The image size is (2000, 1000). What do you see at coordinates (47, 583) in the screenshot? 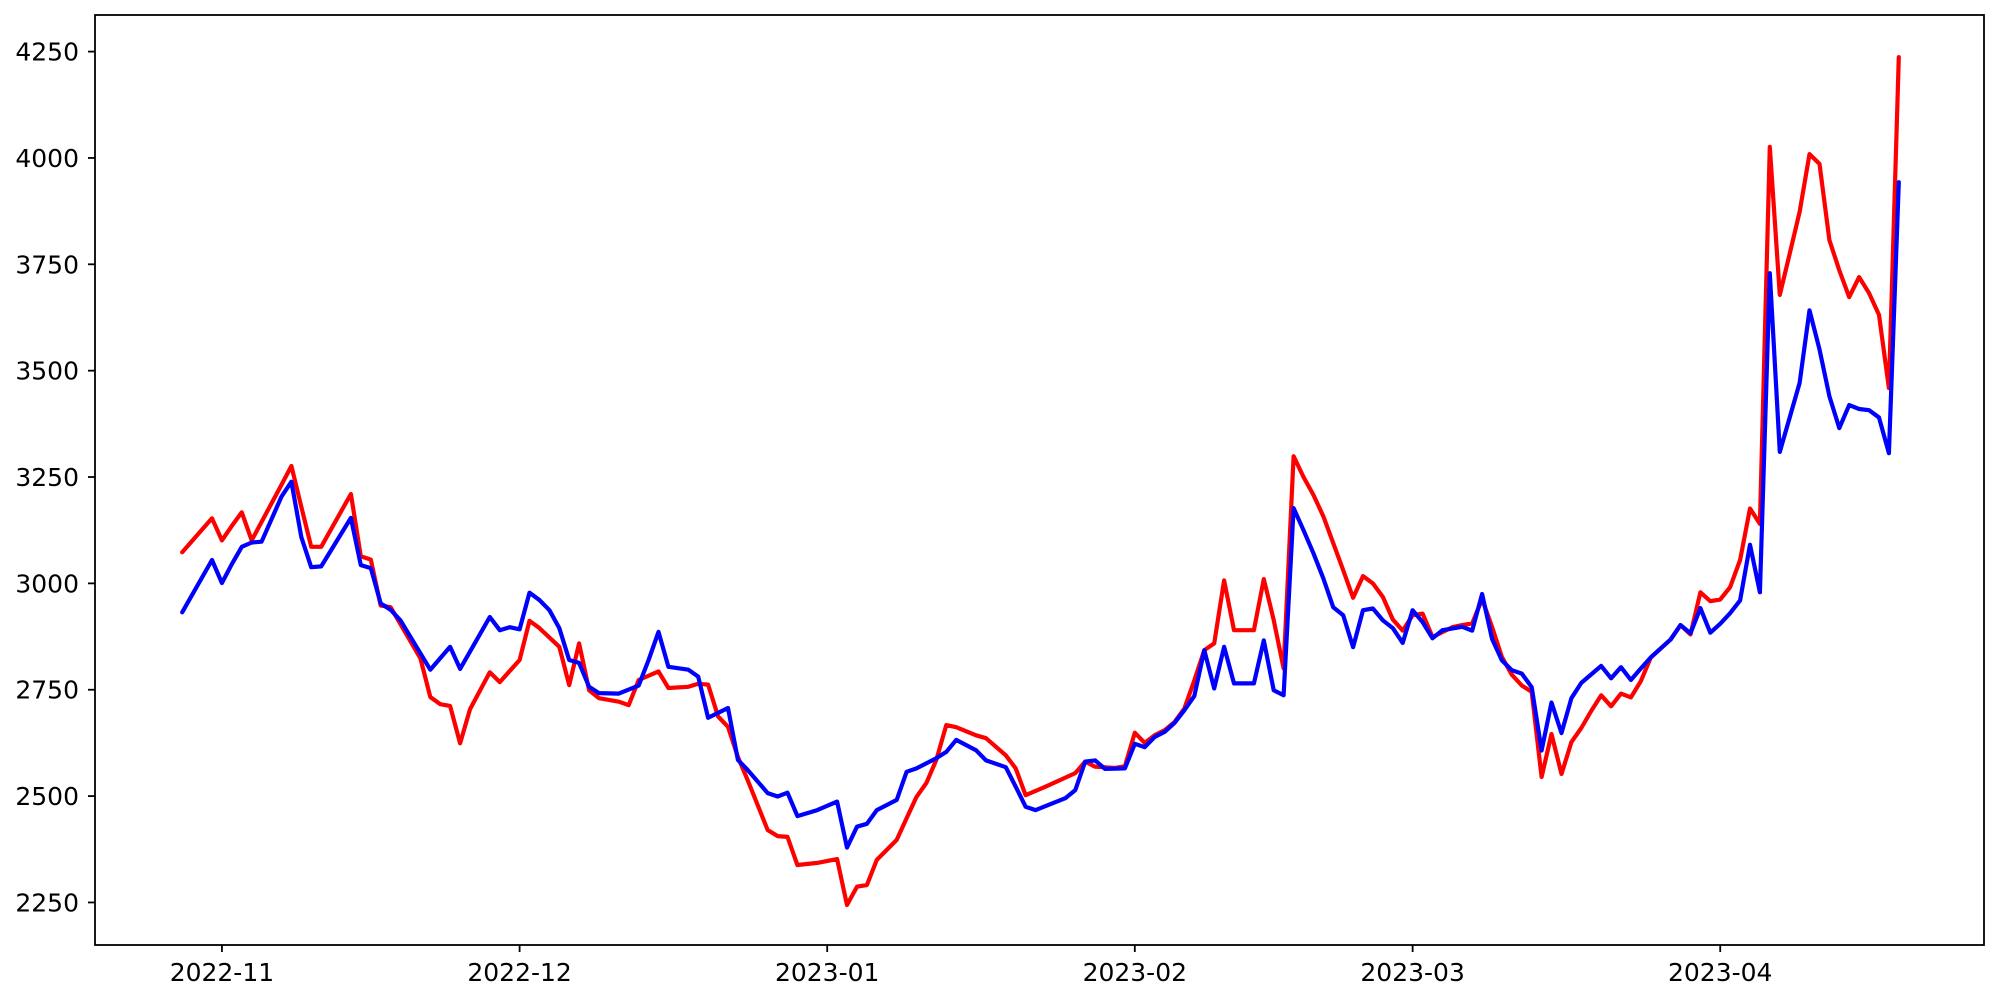
I see `y-tick-label: 3000` at bounding box center [47, 583].